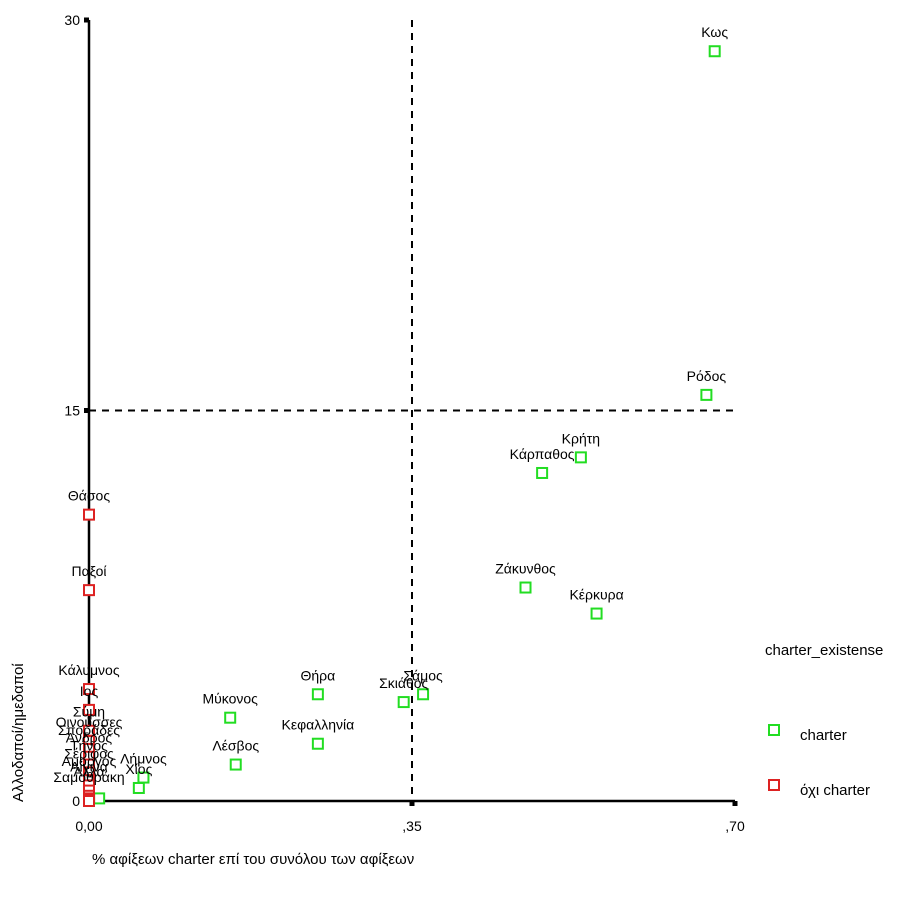 The height and width of the screenshot is (899, 910). I want to click on legend-title: charter_existense, so click(824, 650).